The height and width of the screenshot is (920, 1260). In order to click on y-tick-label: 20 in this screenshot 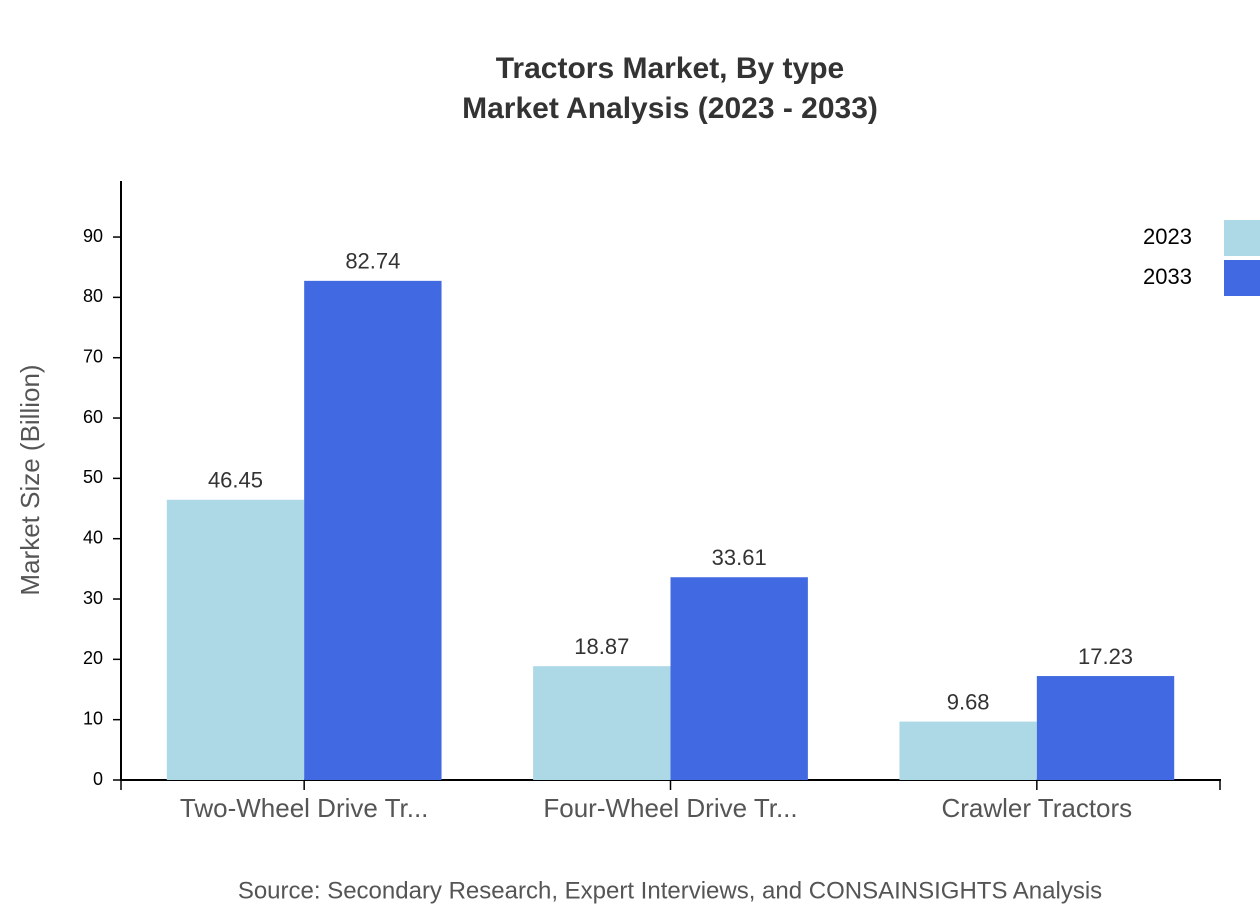, I will do `click(93, 658)`.